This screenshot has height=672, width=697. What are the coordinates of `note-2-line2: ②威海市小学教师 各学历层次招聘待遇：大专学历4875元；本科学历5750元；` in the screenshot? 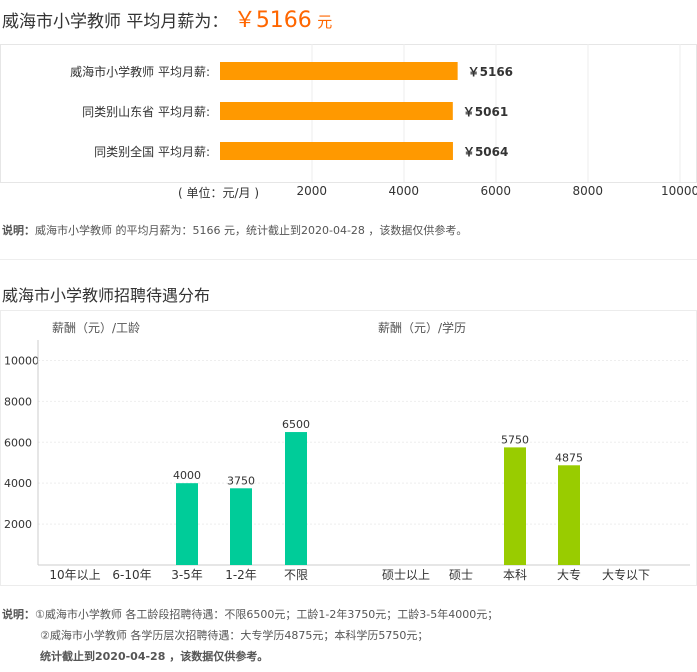 It's located at (234, 635).